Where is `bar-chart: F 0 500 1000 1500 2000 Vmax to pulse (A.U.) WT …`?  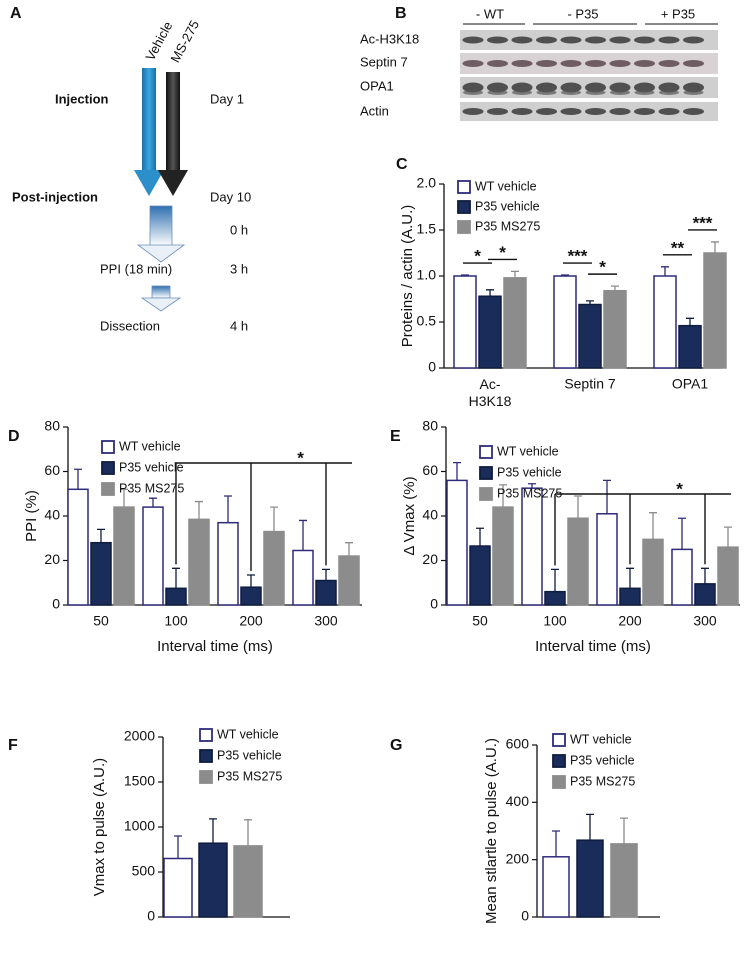
bar-chart: F 0 500 1000 1500 2000 Vmax to pulse (A.U.) WT … is located at coordinates (149, 825).